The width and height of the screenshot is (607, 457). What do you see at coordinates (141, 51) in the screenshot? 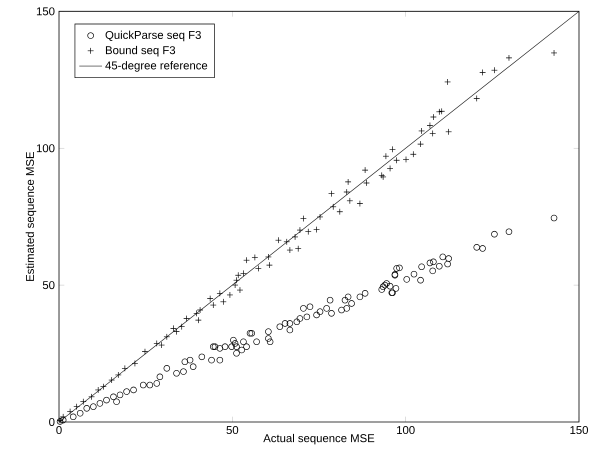
I see `legend-label: Bound seq F3` at bounding box center [141, 51].